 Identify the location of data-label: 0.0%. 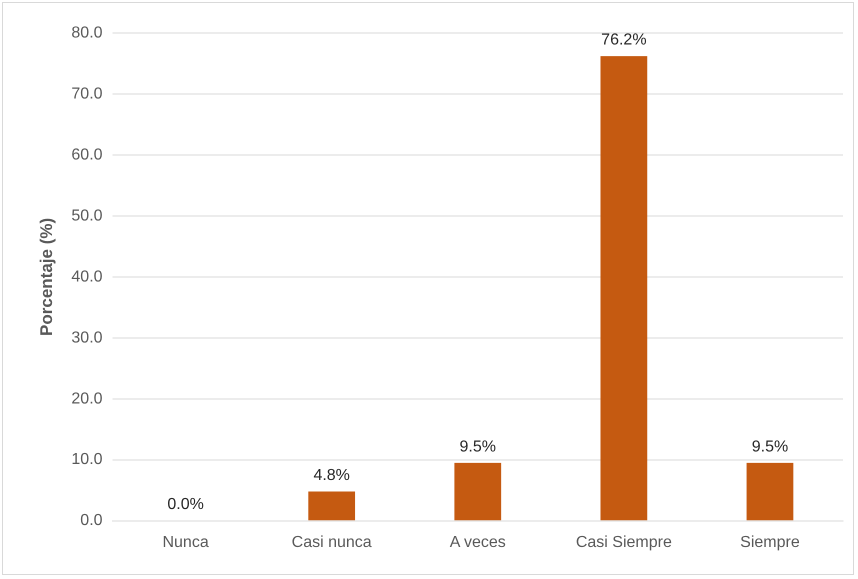
(185, 505).